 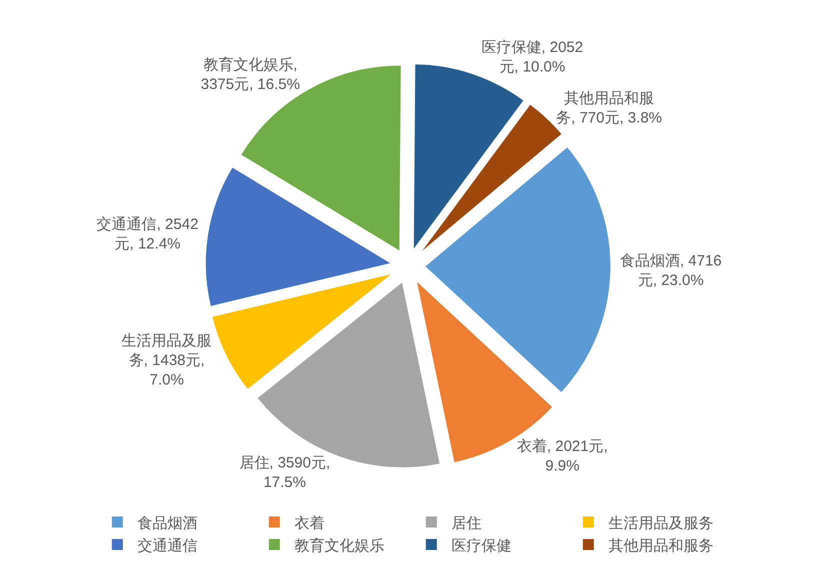 I want to click on legend-label: 交通通信, so click(x=167, y=545).